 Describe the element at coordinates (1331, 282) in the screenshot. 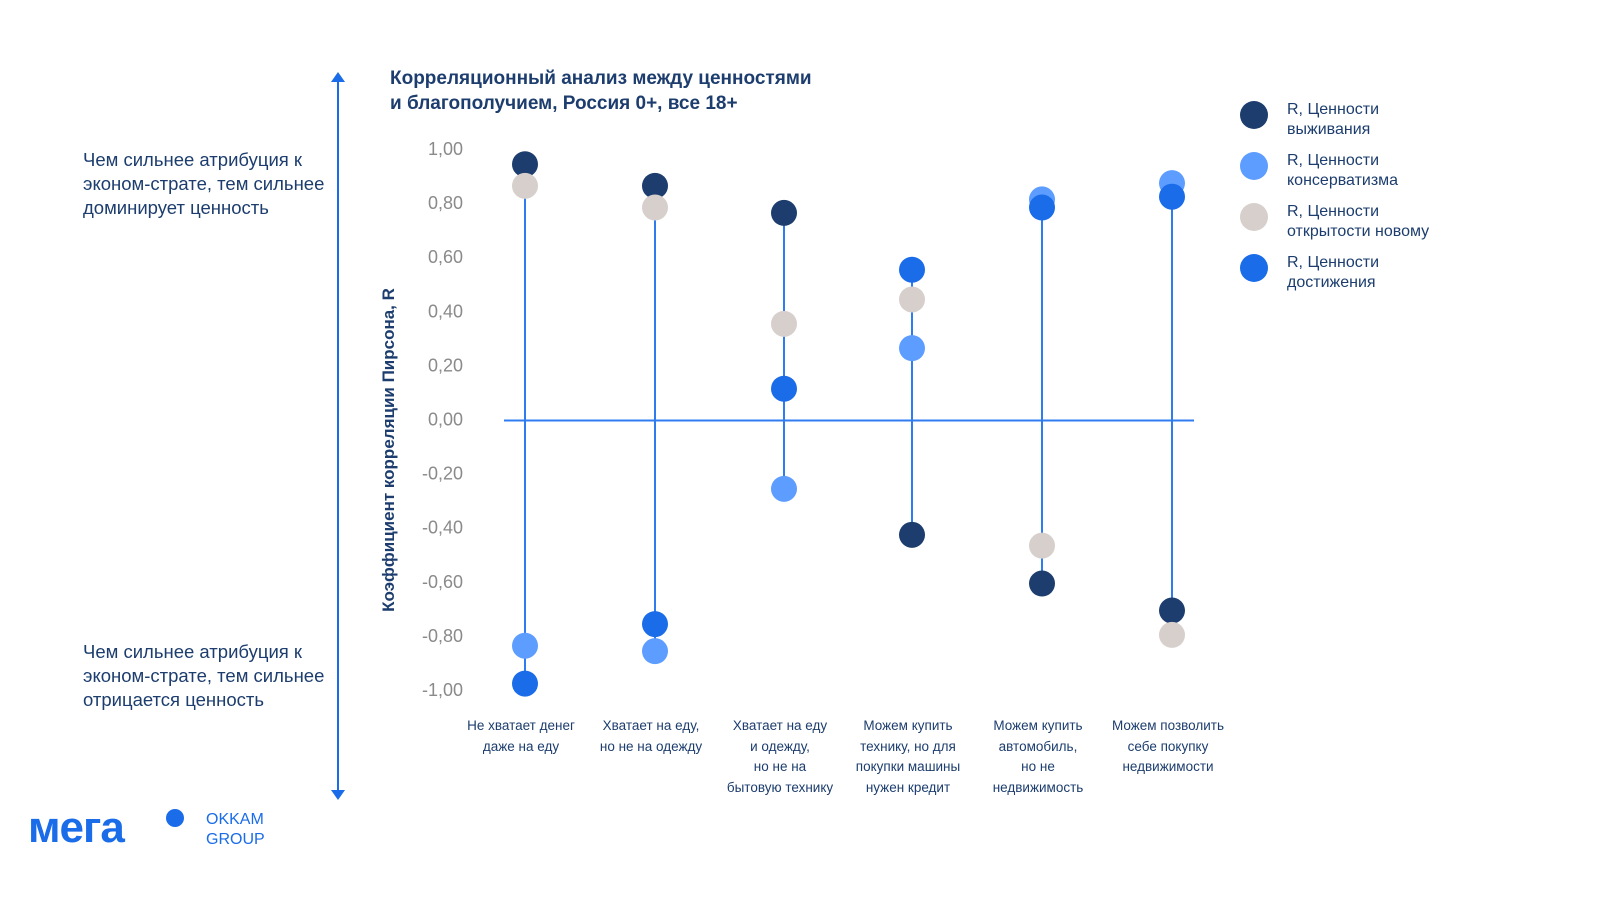

I see `legend-label: достижения` at that location.